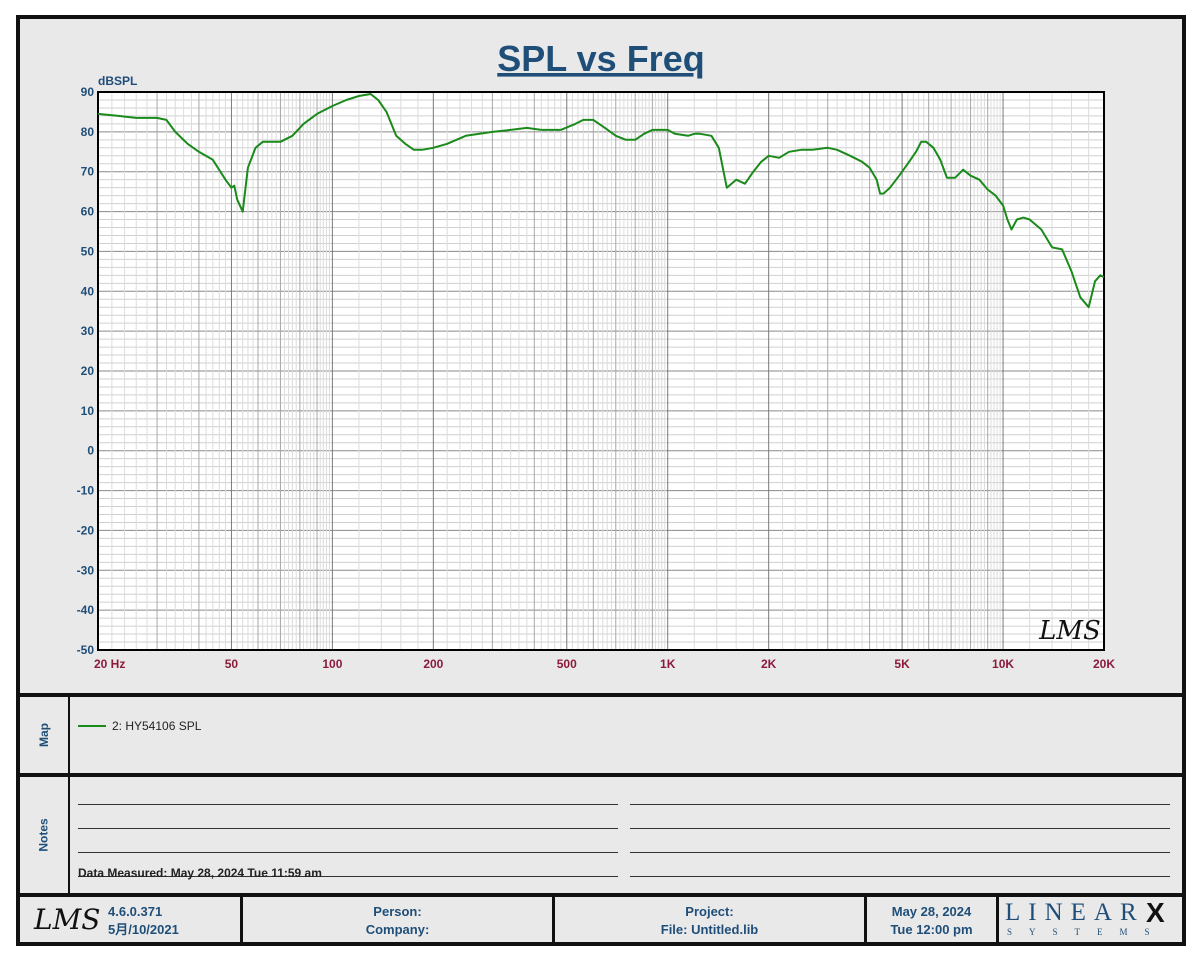 Image resolution: width=1200 pixels, height=960 pixels. I want to click on x-tick-label: 1K, so click(668, 664).